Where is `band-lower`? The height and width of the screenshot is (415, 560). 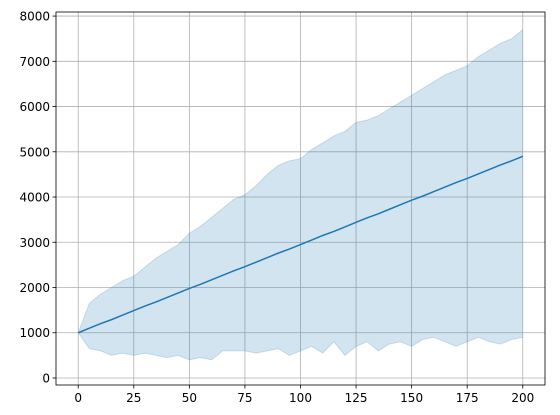
band-lower is located at coordinates (300, 346).